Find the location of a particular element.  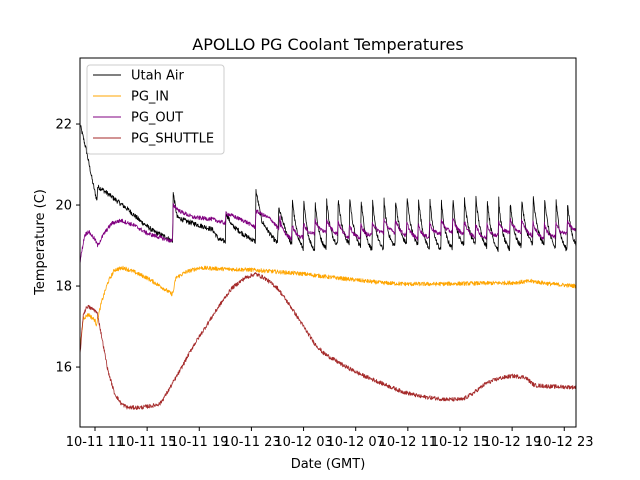

chart-title: APOLLO PG Coolant Temperatures is located at coordinates (327, 44).